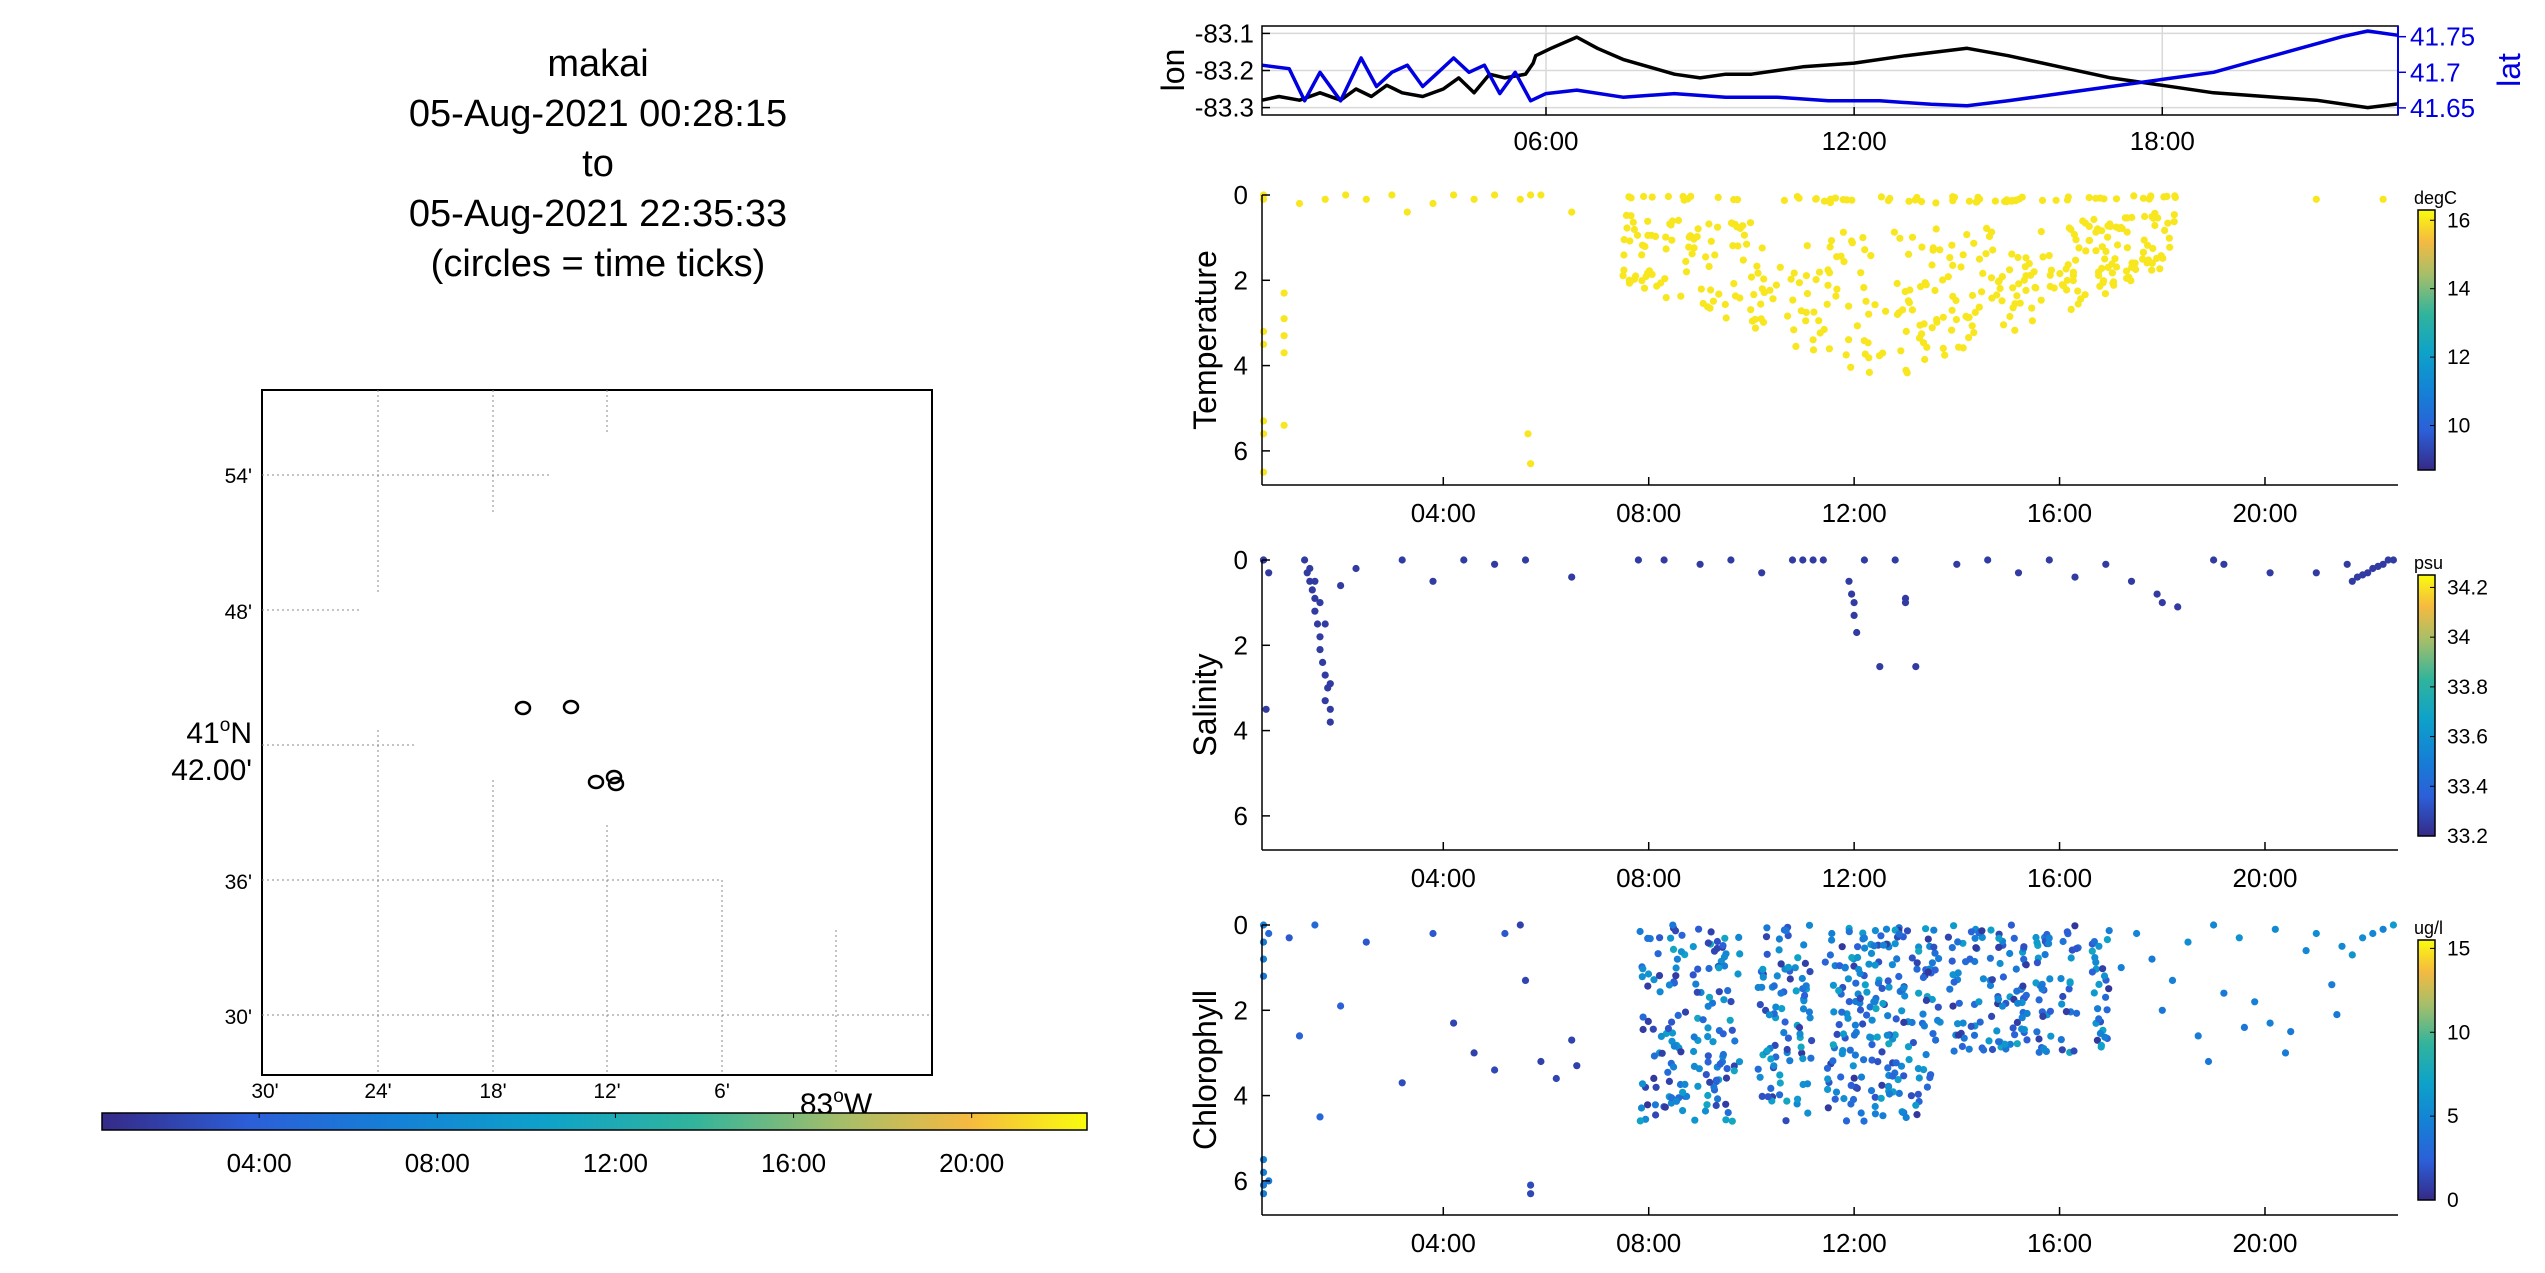 The image size is (2545, 1273). What do you see at coordinates (238, 476) in the screenshot?
I see `map-lat-tick: 54'` at bounding box center [238, 476].